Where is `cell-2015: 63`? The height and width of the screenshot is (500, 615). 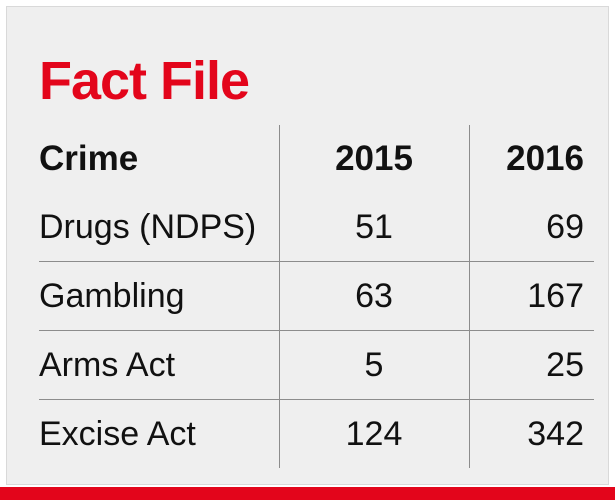
cell-2015: 63 is located at coordinates (373, 296).